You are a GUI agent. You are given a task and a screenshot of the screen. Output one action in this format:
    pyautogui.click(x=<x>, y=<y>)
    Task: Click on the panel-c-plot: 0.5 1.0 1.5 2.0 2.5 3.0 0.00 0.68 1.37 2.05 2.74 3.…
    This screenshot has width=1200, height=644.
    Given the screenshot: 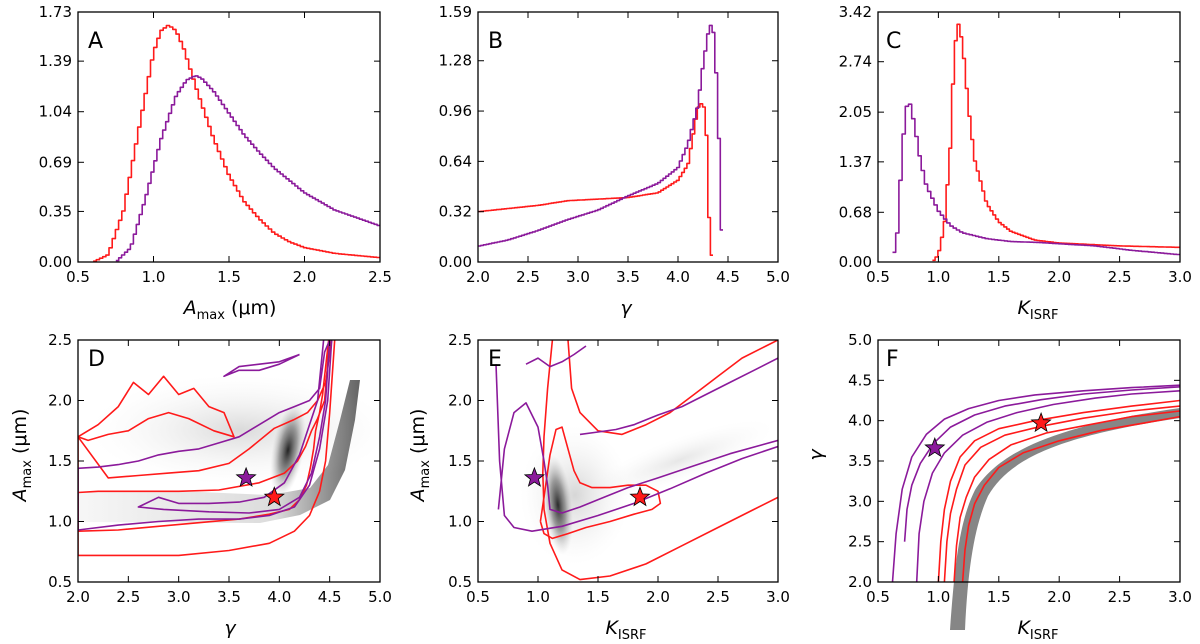 What is the action you would take?
    pyautogui.click(x=1015, y=144)
    